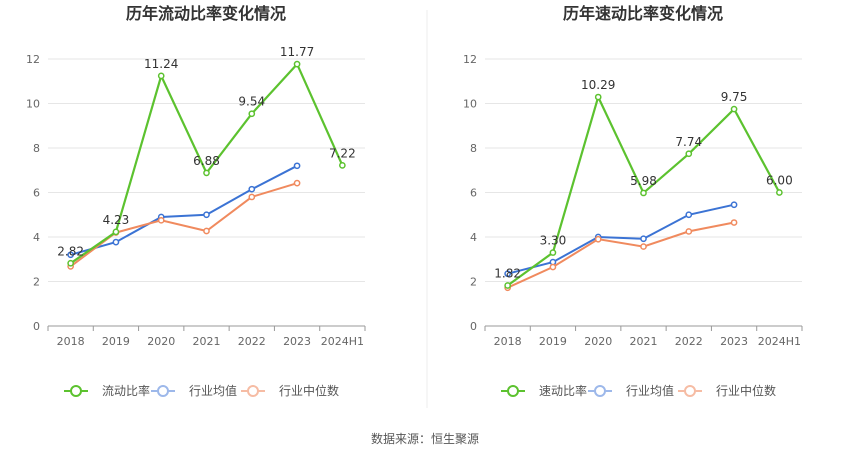 This screenshot has height=459, width=850. I want to click on chart-title: 历年流动比率变化情况, so click(206, 13).